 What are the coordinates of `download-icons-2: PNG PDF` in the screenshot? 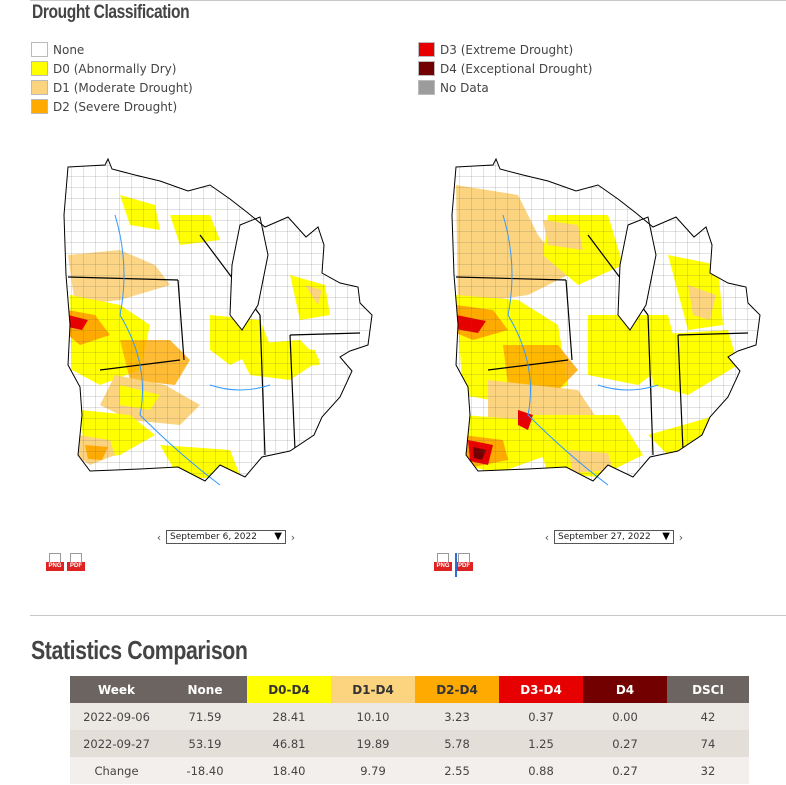 It's located at (453, 562).